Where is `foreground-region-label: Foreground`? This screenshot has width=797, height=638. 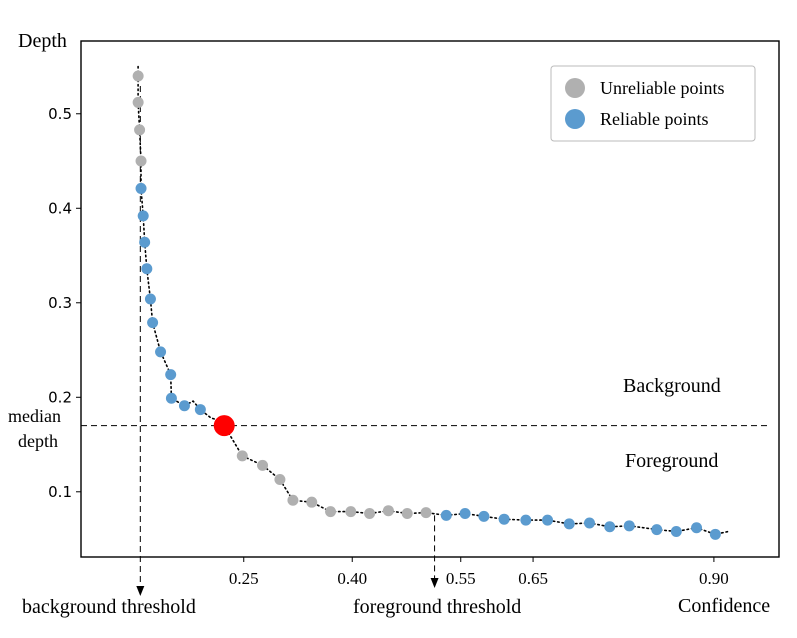
foreground-region-label: Foreground is located at coordinates (671, 461).